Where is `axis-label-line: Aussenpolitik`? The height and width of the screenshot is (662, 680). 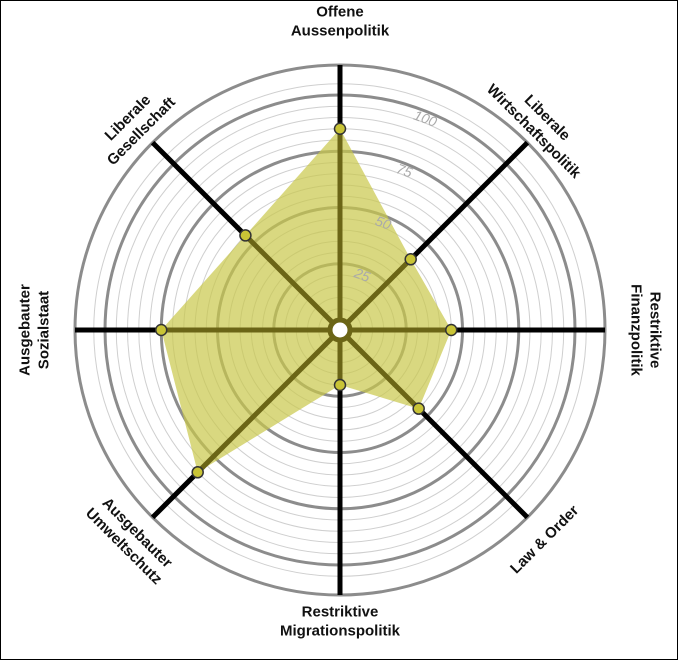 axis-label-line: Aussenpolitik is located at coordinates (340, 30).